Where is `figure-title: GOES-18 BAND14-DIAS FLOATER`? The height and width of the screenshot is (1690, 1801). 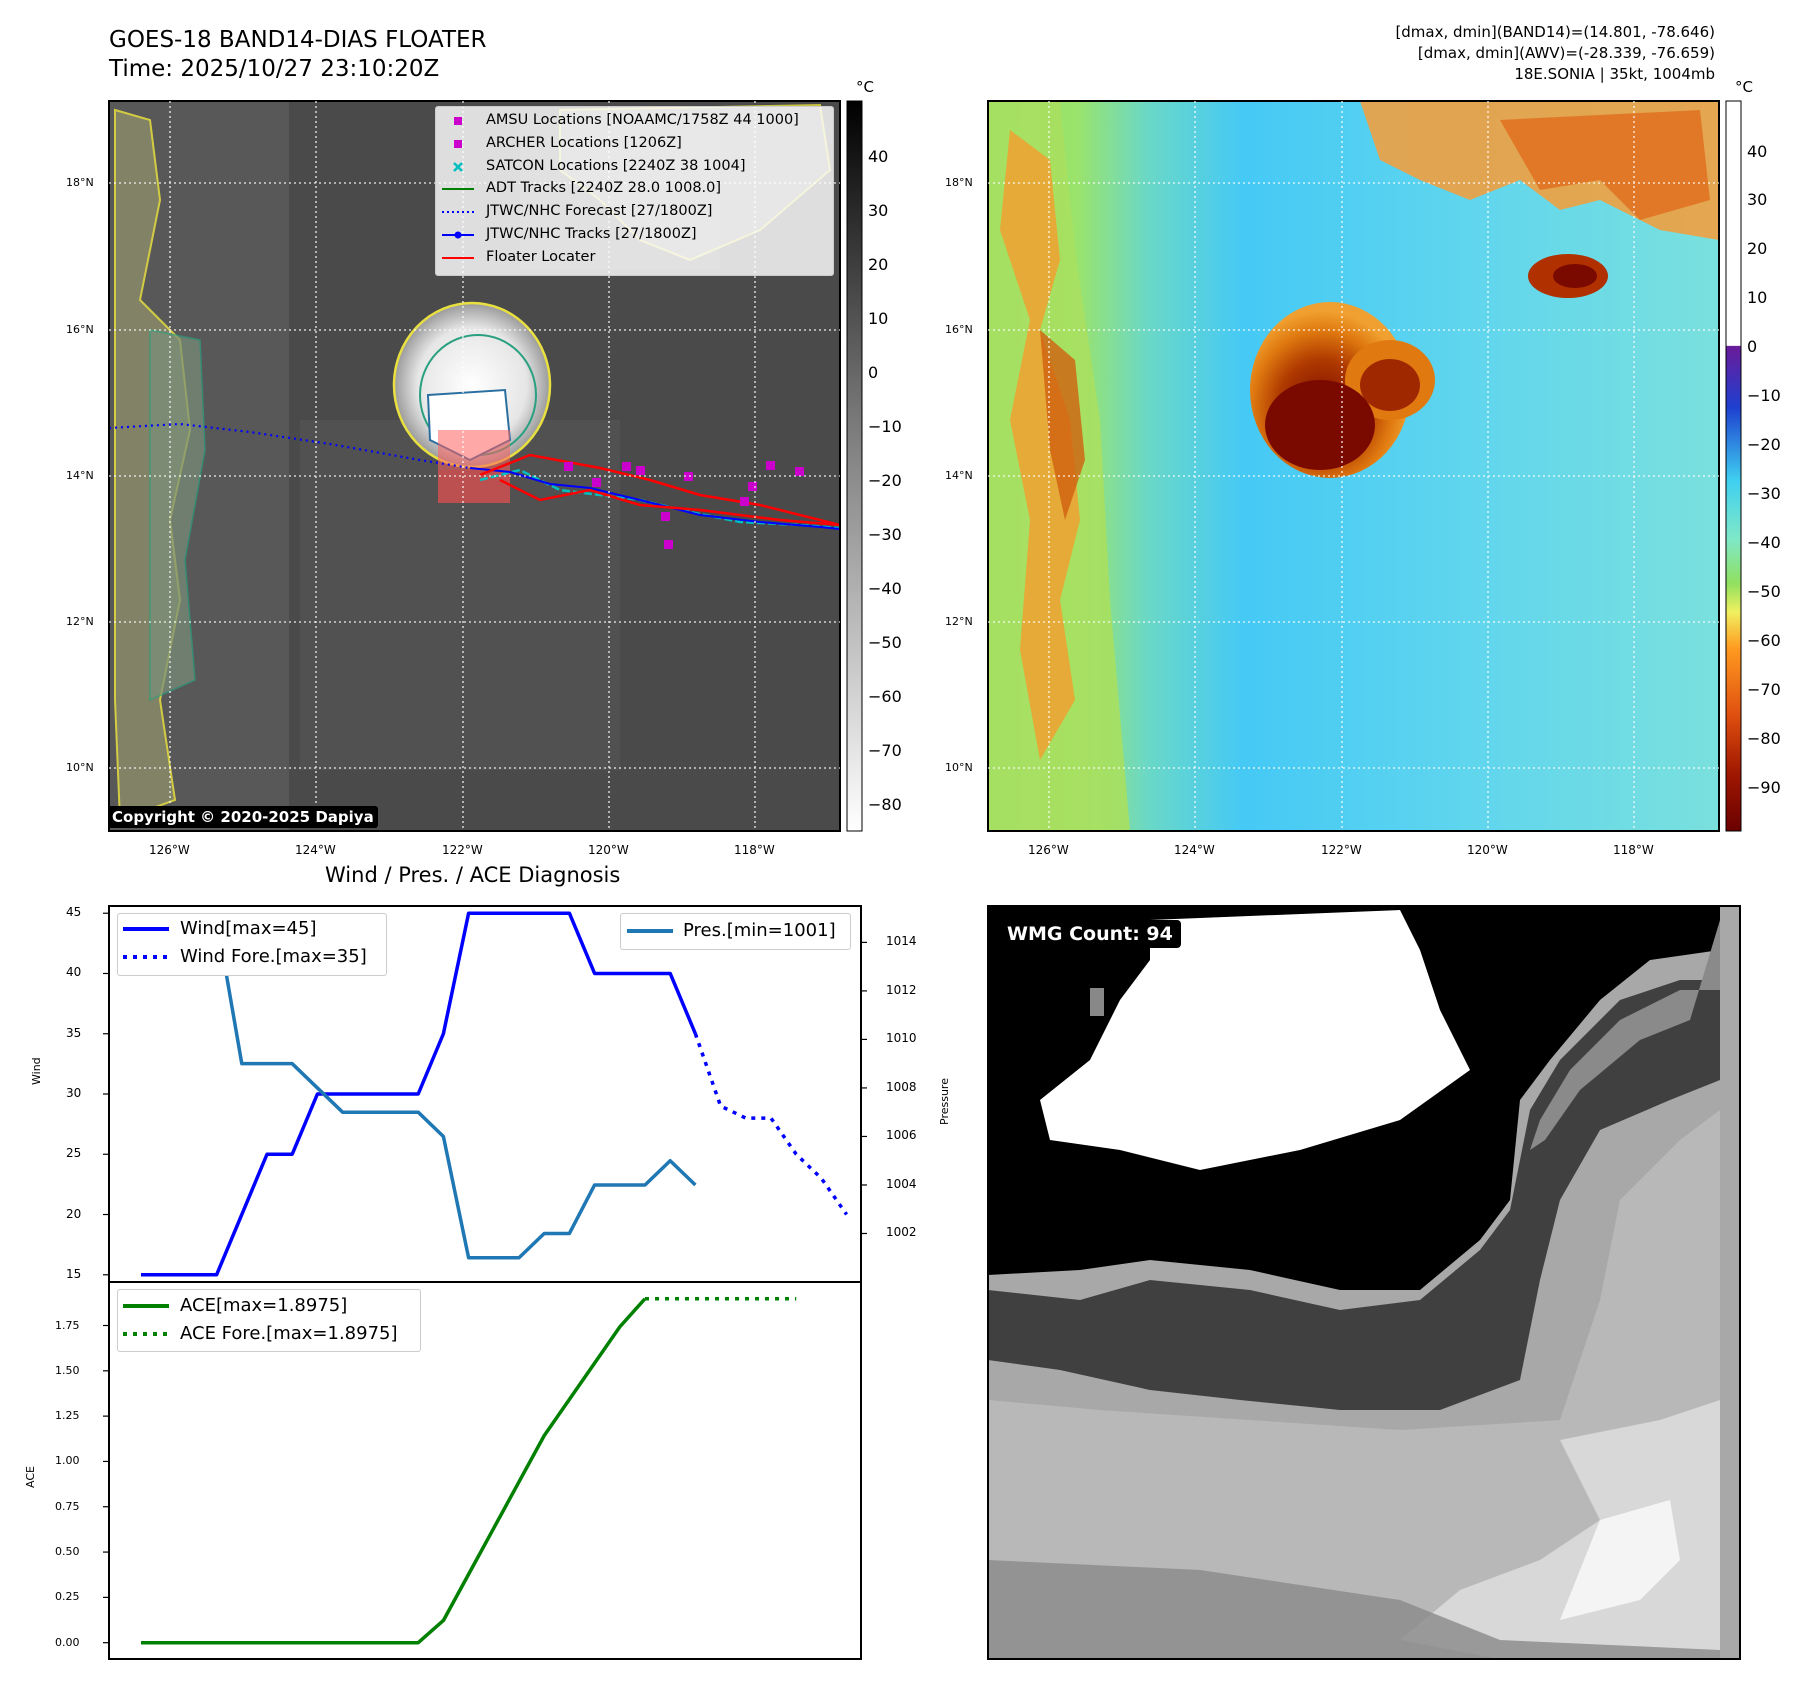 figure-title: GOES-18 BAND14-DIAS FLOATER is located at coordinates (298, 40).